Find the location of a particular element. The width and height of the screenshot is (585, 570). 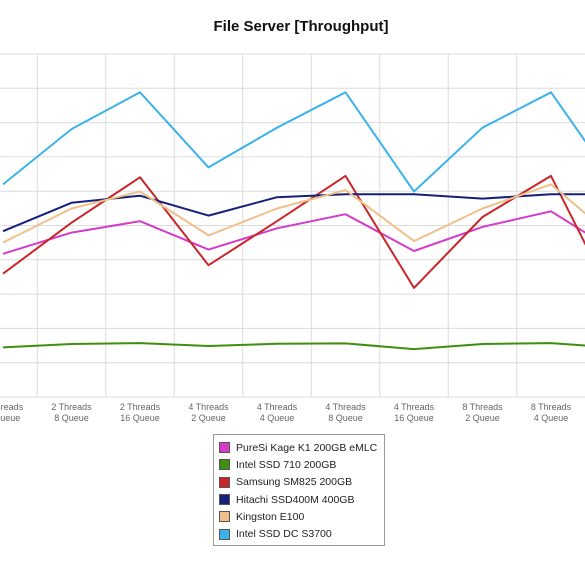

x-tick-label: 4 Threads 16 Queue is located at coordinates (414, 412).